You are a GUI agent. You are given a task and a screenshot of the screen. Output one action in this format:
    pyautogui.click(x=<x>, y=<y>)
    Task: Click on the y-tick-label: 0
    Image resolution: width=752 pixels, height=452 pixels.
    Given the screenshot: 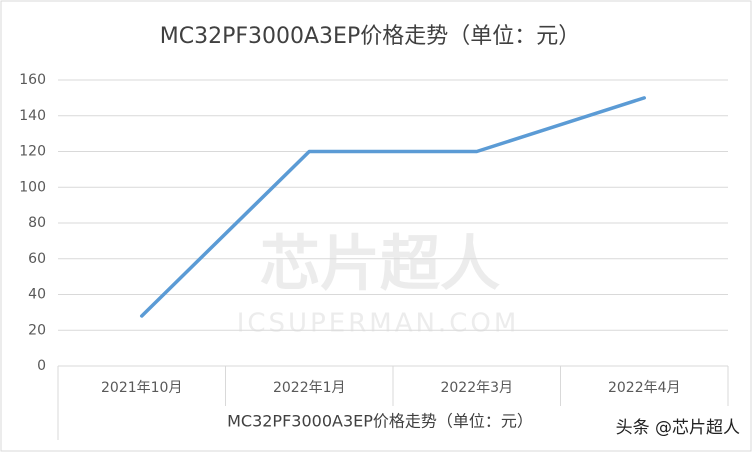 What is the action you would take?
    pyautogui.click(x=41, y=366)
    